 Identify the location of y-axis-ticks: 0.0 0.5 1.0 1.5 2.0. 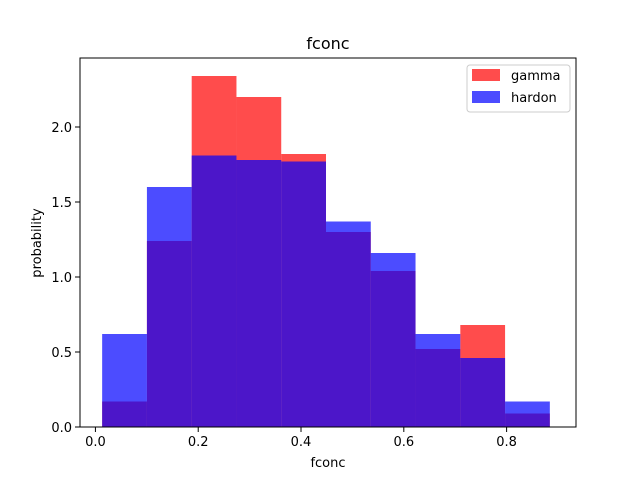
(65, 278).